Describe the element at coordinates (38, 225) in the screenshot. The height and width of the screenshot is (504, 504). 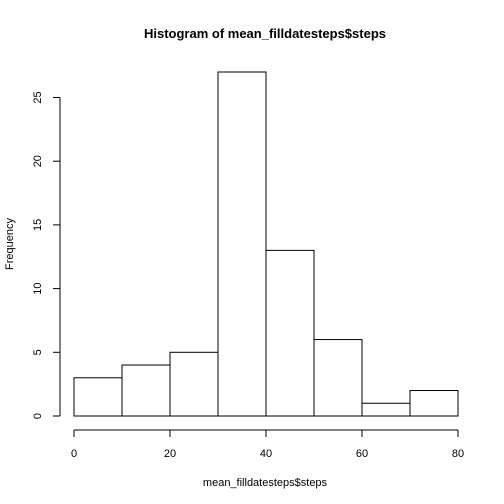
I see `y-tick-label-15: 15` at that location.